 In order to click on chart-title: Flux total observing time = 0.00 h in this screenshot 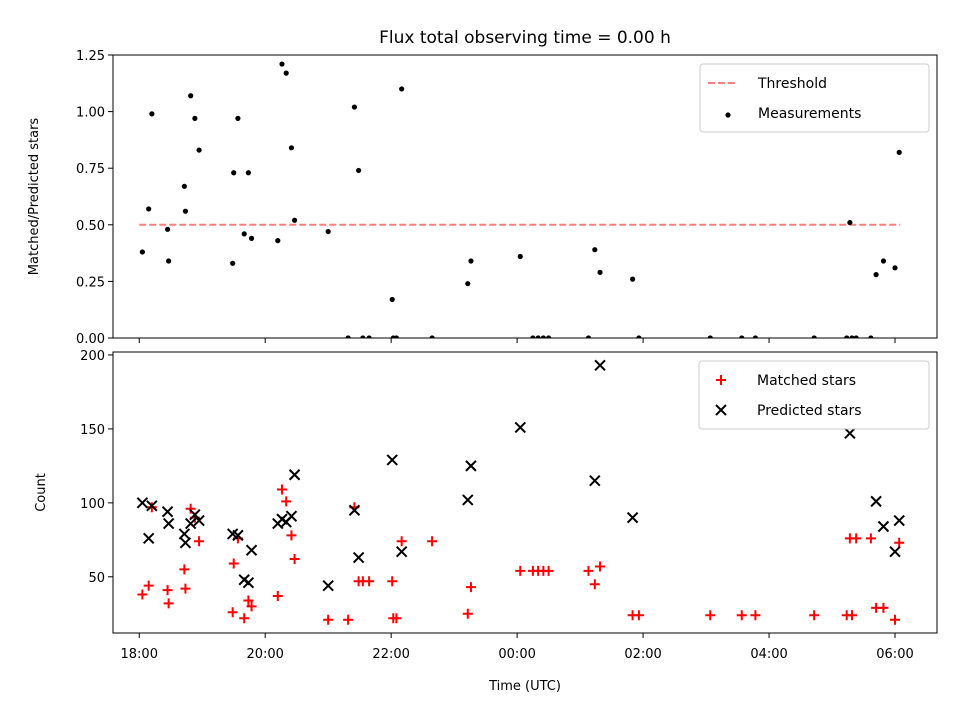, I will do `click(525, 38)`.